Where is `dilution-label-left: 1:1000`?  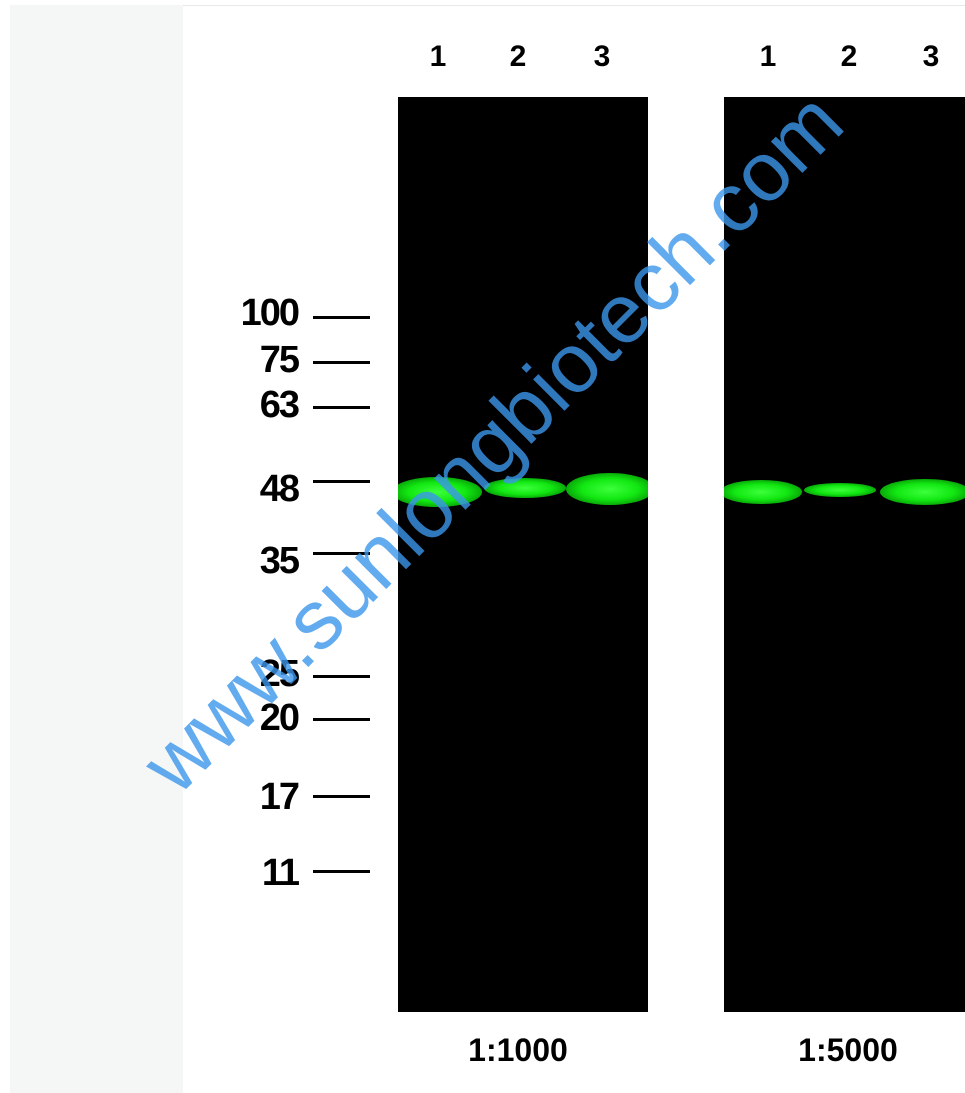
dilution-label-left: 1:1000 is located at coordinates (518, 1050).